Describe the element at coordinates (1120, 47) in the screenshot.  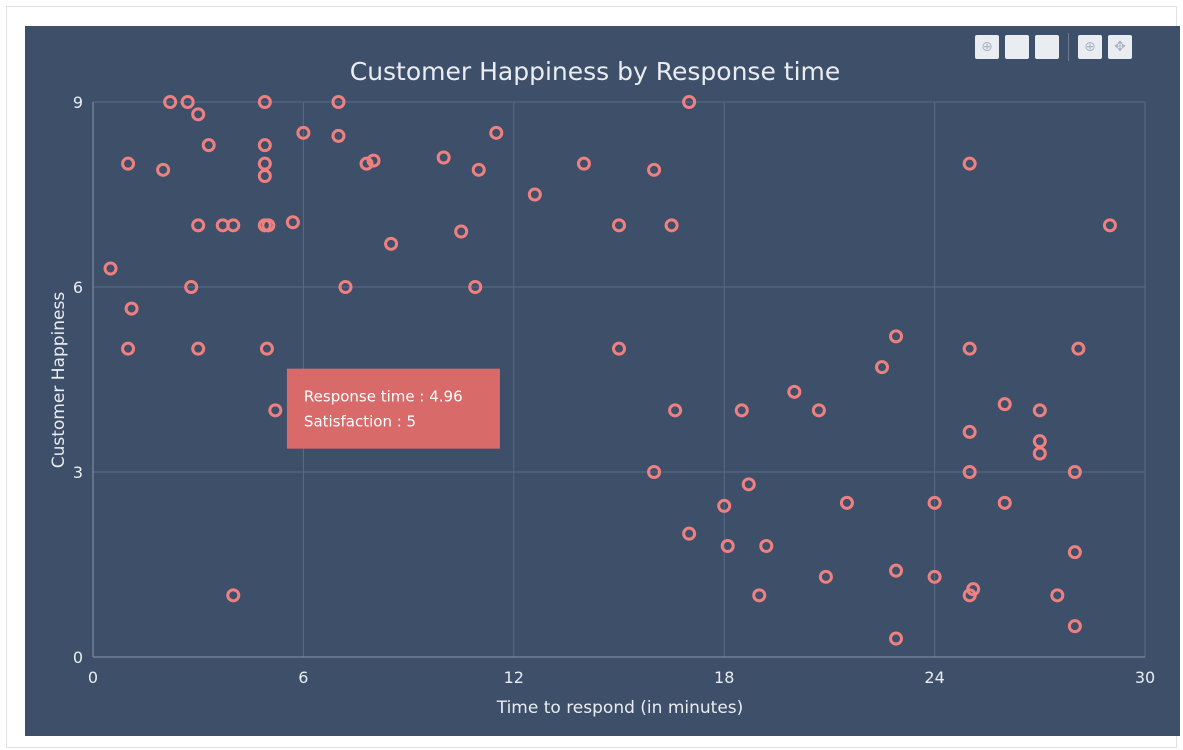
I see `pan-icon: ✥` at that location.